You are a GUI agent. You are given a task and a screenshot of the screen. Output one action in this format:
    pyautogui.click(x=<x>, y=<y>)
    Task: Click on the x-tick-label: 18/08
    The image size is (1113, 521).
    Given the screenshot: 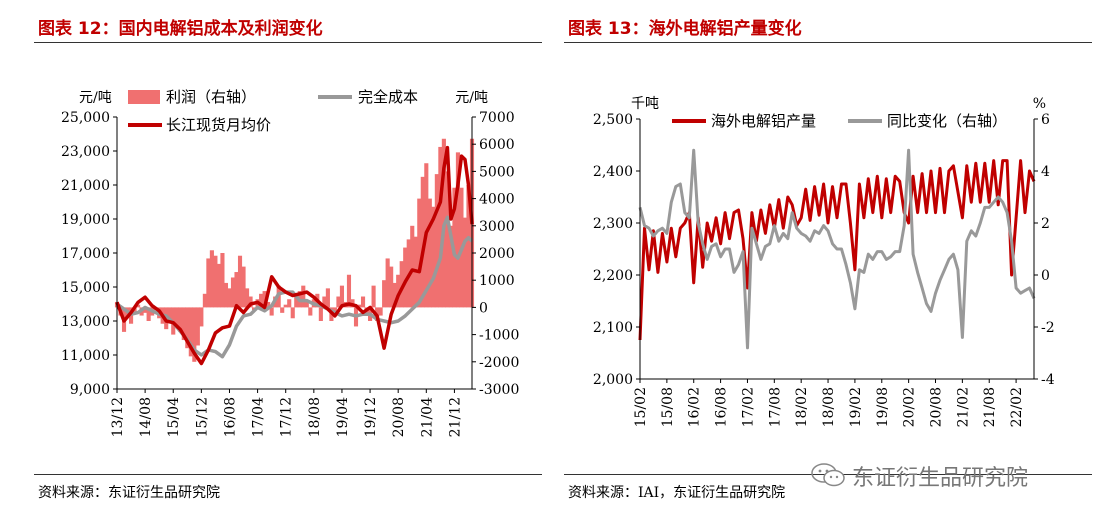 What is the action you would take?
    pyautogui.click(x=315, y=417)
    